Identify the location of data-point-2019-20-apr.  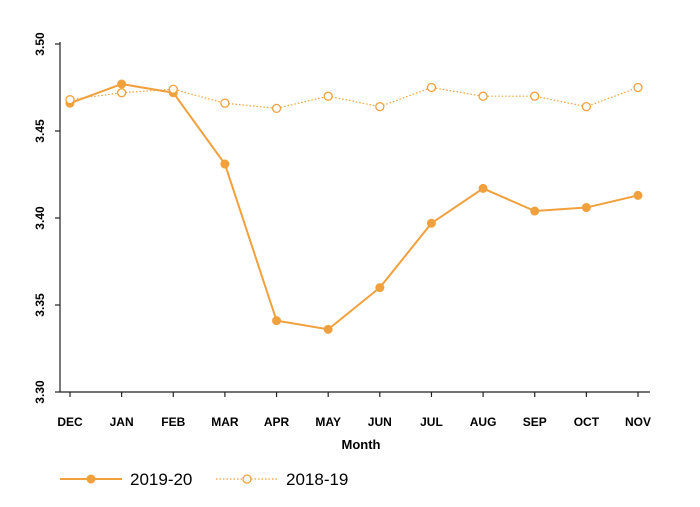
(277, 321).